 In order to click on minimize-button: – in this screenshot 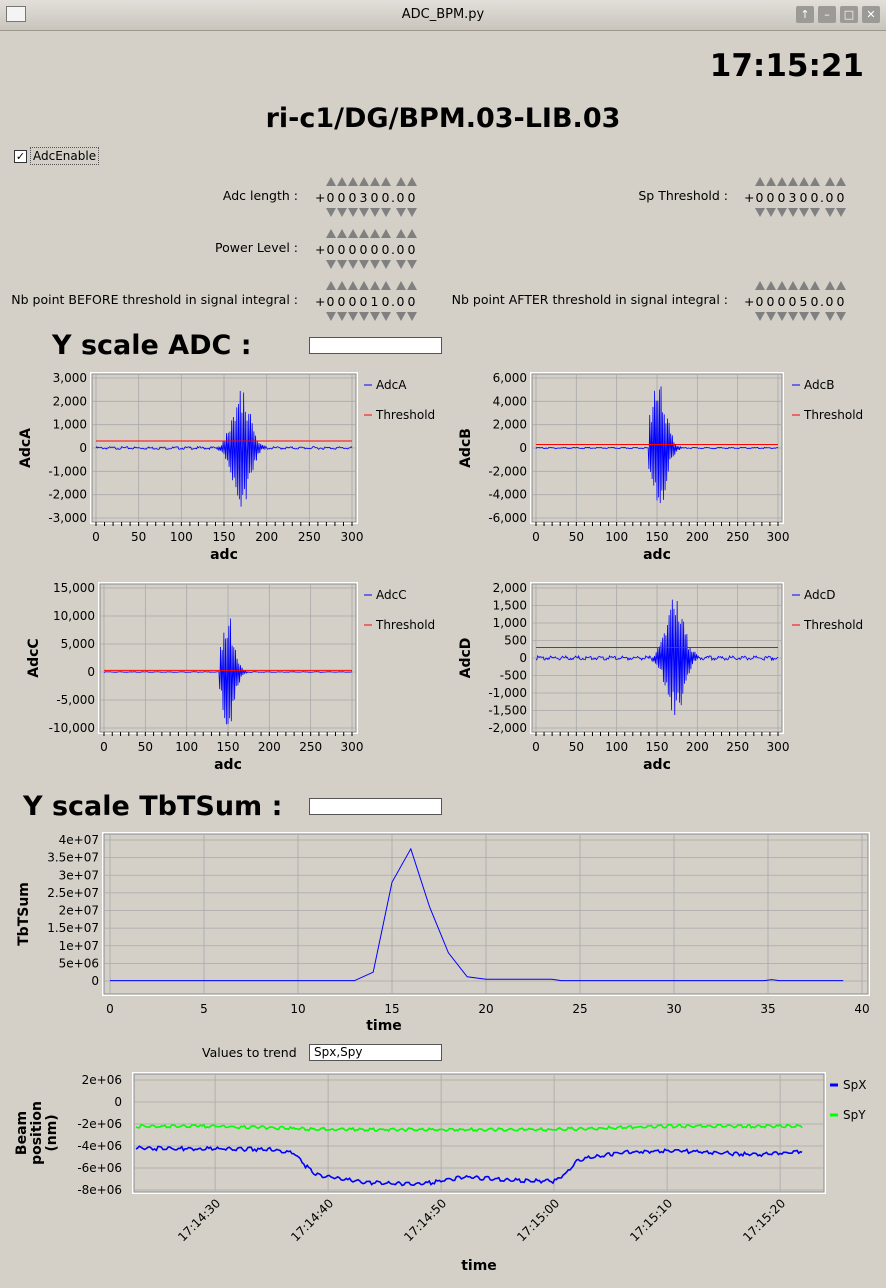, I will do `click(827, 14)`.